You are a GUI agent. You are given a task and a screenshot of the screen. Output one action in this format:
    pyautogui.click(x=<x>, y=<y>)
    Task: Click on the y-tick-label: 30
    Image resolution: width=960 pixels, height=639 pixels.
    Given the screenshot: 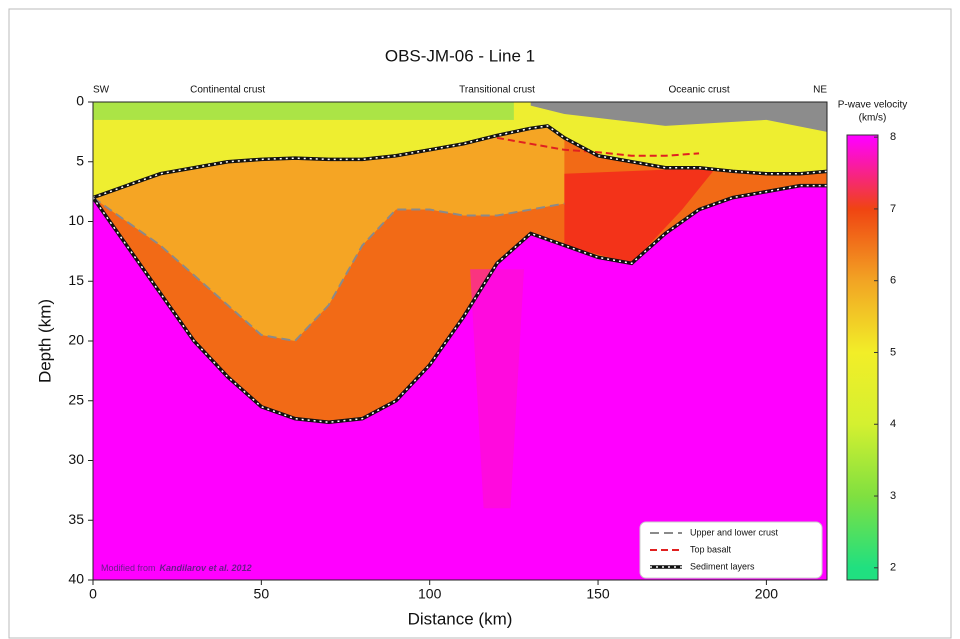 What is the action you would take?
    pyautogui.click(x=76, y=459)
    